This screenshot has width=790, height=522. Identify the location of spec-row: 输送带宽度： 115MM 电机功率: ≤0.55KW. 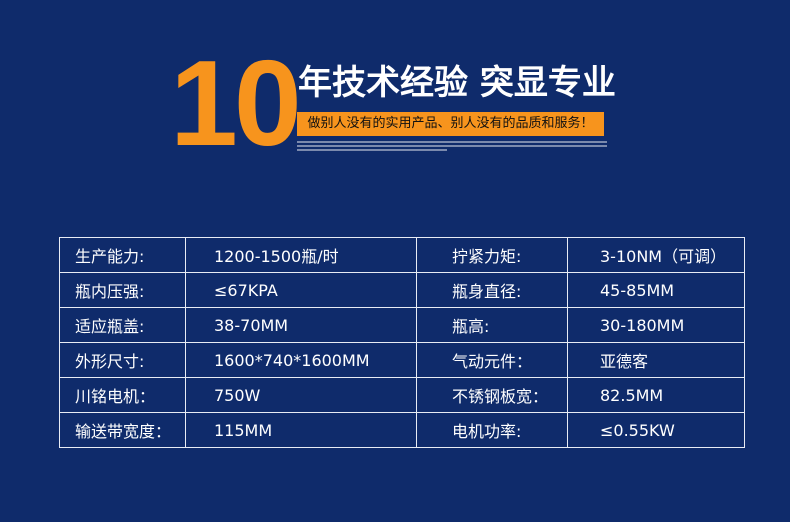
(402, 430).